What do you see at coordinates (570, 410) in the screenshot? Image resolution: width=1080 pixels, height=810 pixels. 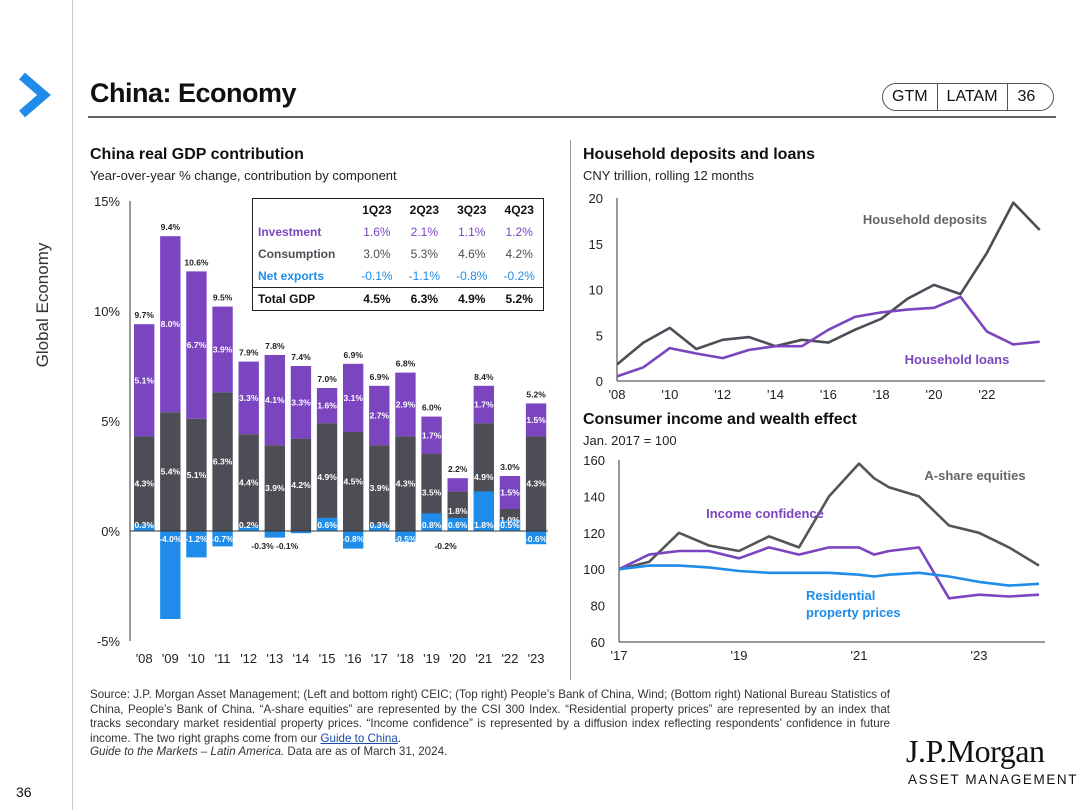 I see `chart-divider` at bounding box center [570, 410].